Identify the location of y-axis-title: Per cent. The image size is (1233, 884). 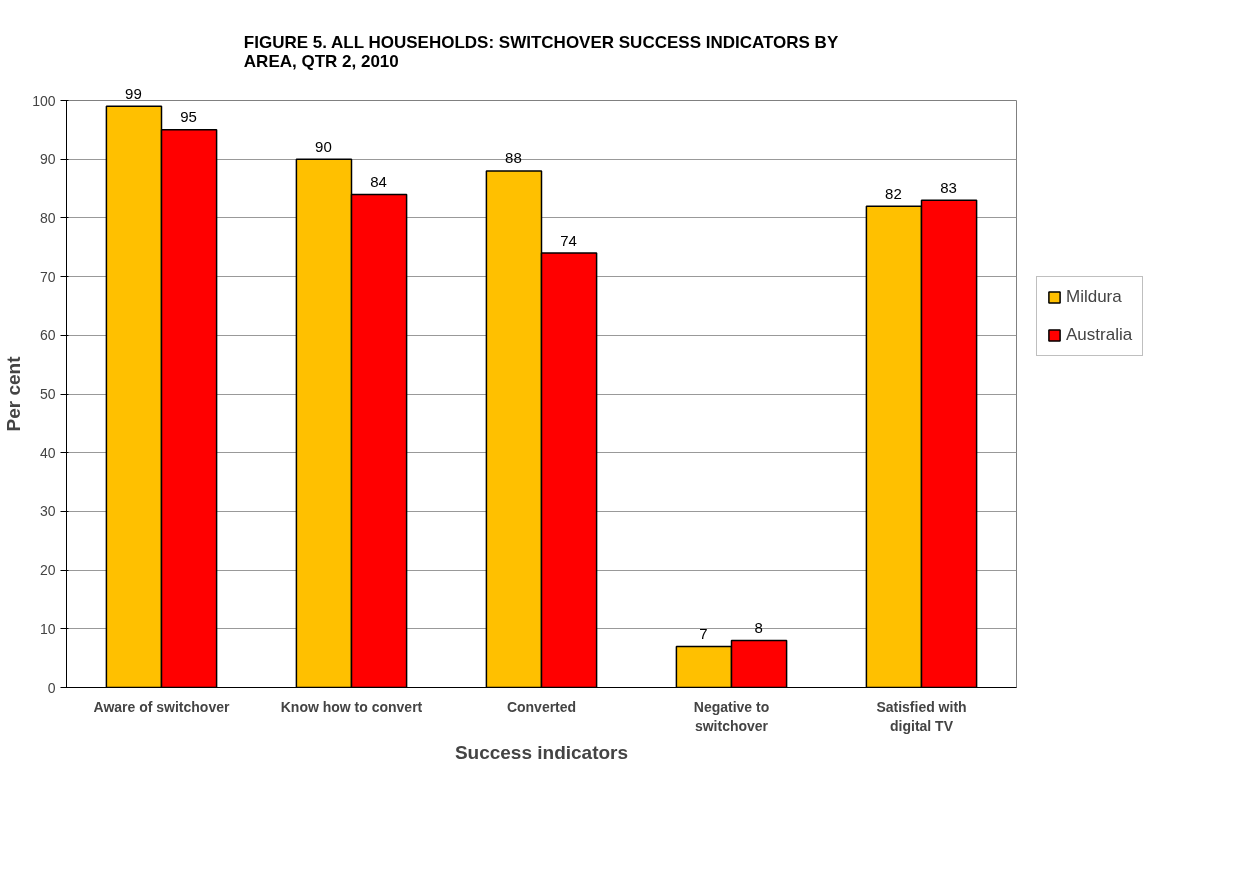
(14, 393).